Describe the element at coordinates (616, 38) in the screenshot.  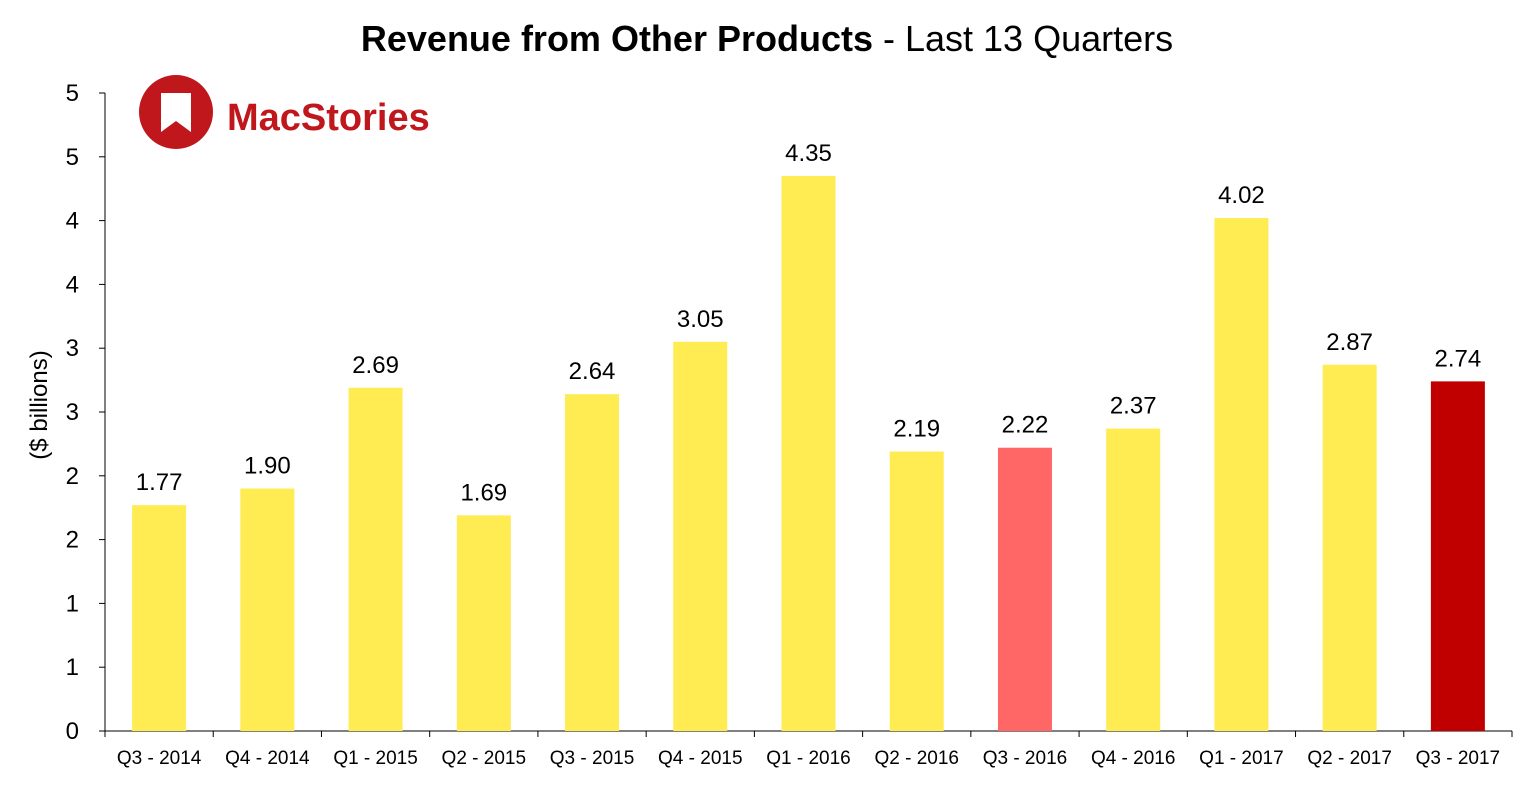
I see `title-bold: Revenue from Other Products` at that location.